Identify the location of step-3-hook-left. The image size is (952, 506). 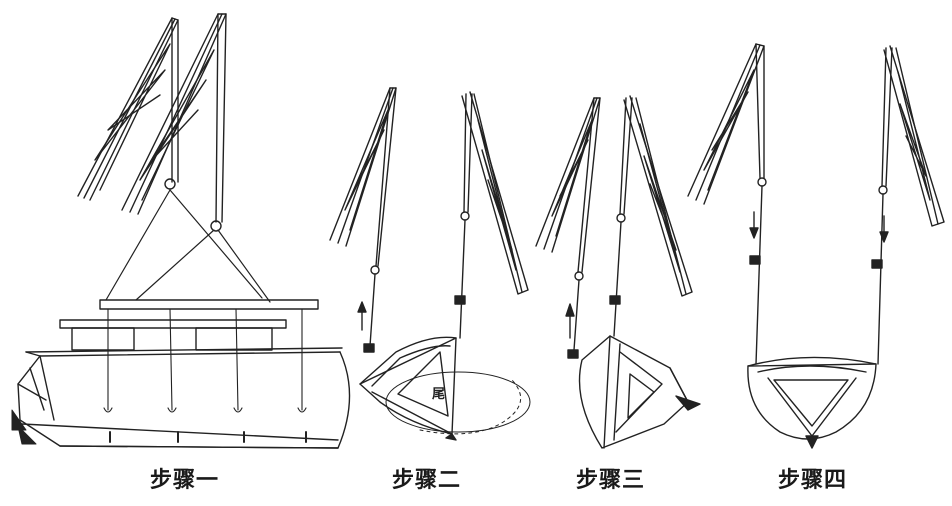
(579, 276).